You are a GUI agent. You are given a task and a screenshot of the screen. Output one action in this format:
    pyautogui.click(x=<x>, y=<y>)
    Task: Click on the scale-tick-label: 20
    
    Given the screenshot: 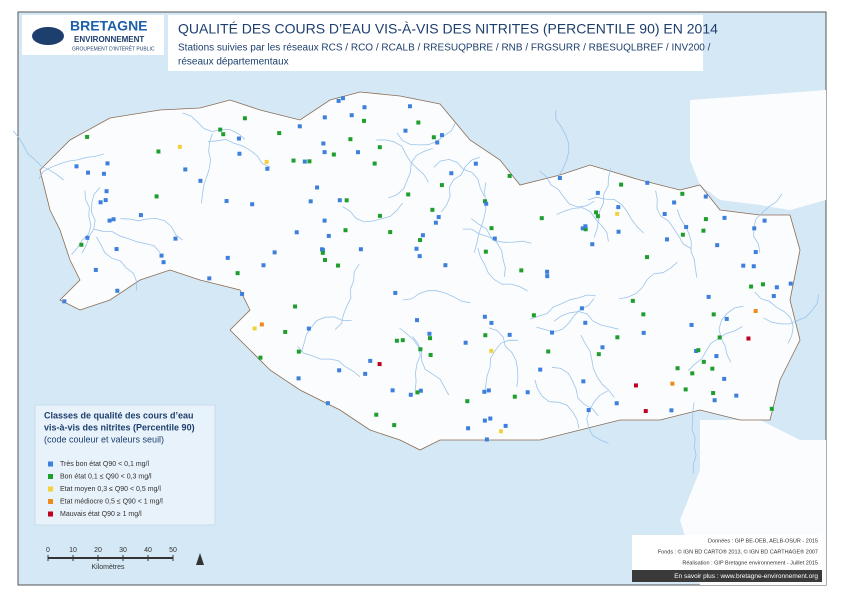 What is the action you would take?
    pyautogui.click(x=98, y=550)
    